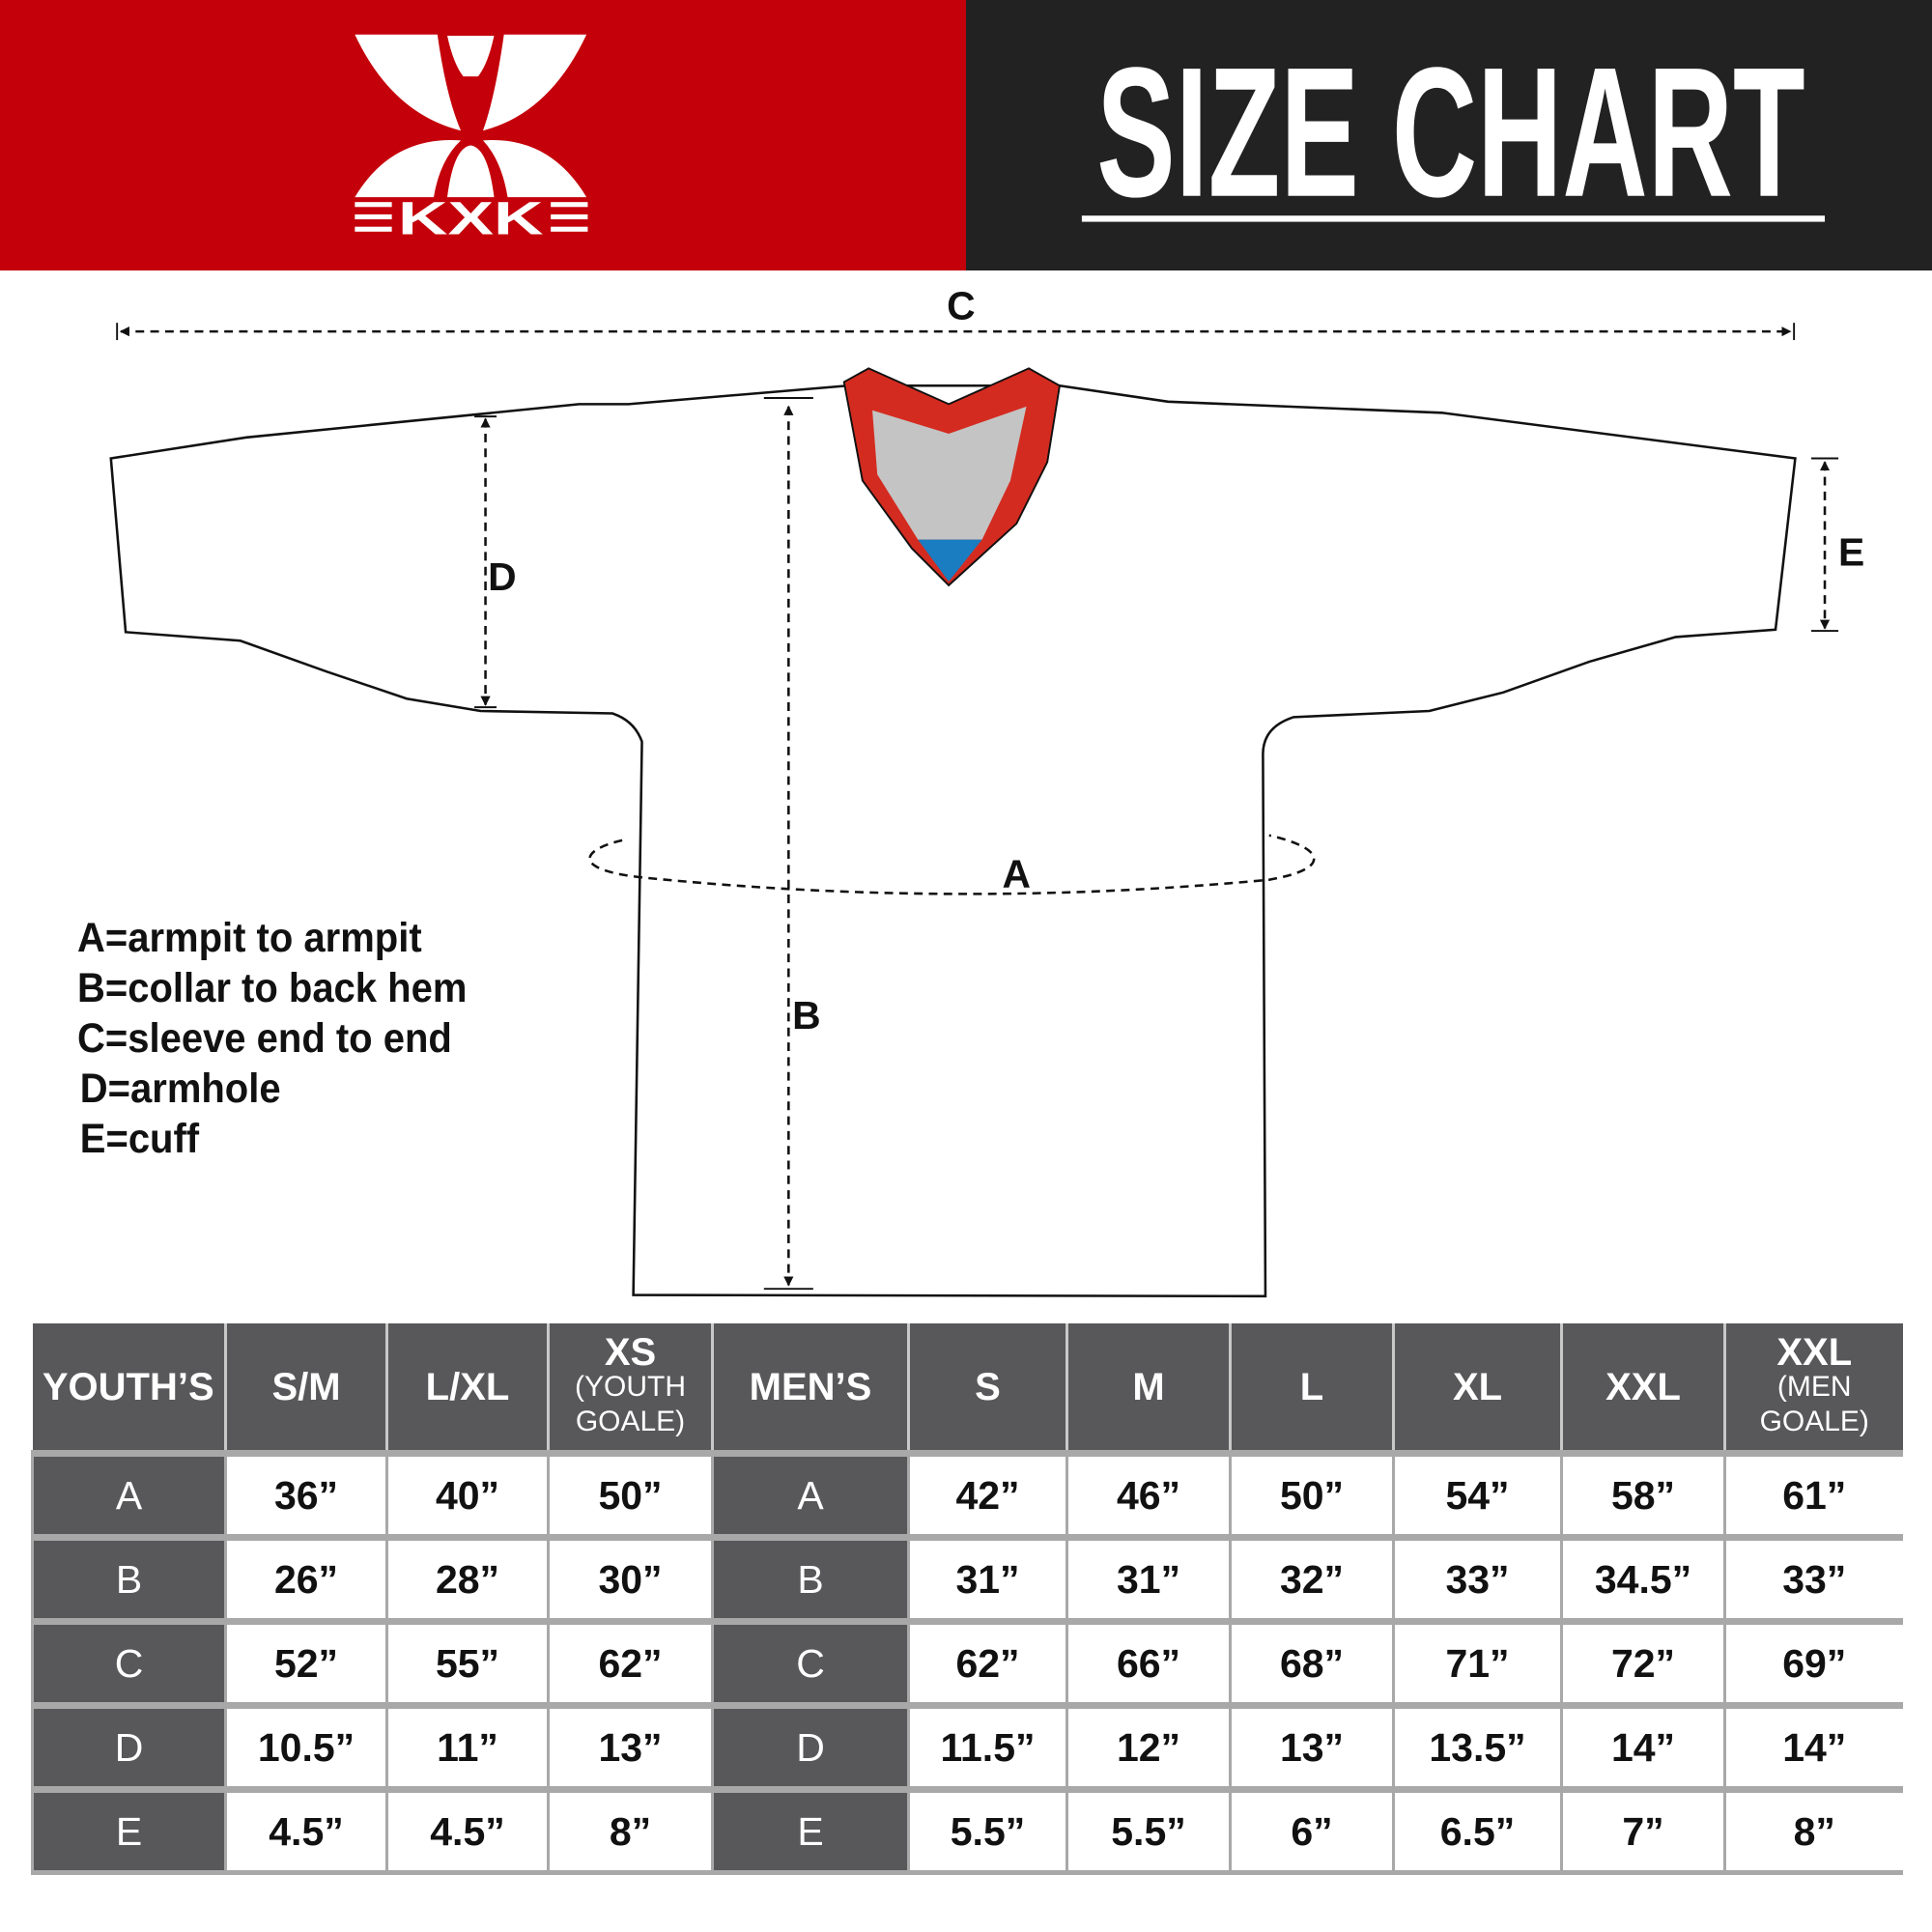  What do you see at coordinates (1148, 1746) in the screenshot?
I see `table-cell: 12”` at bounding box center [1148, 1746].